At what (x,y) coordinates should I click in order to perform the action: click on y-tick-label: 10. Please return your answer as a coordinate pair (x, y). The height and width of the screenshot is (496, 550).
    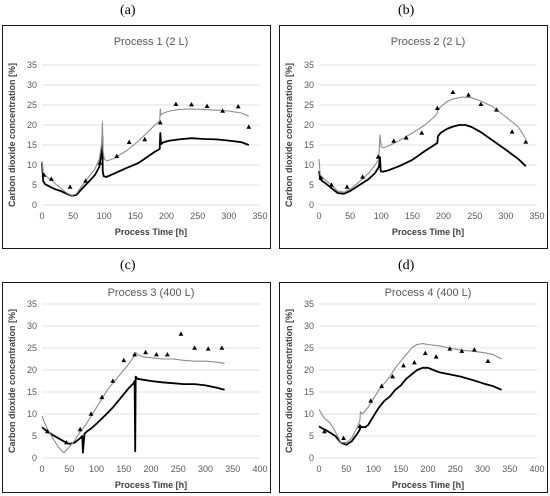
    Looking at the image, I should click on (32, 414).